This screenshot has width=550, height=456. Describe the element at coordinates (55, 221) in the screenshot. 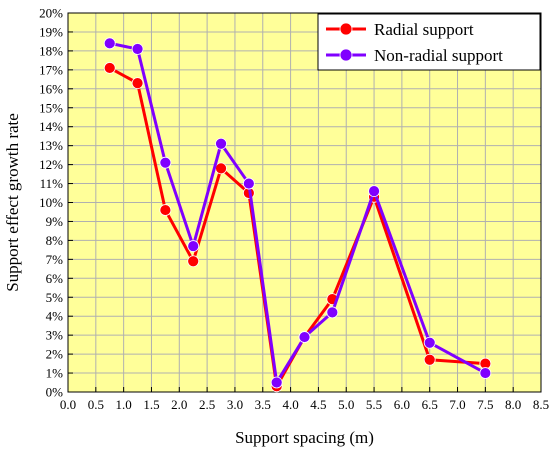

I see `y-tick-label: 9%` at that location.